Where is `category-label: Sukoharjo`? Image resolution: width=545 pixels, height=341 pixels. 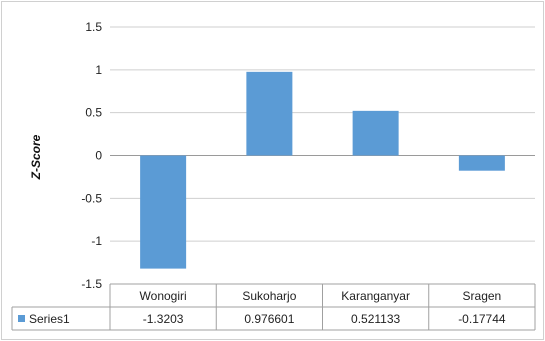 category-label: Sukoharjo is located at coordinates (269, 296).